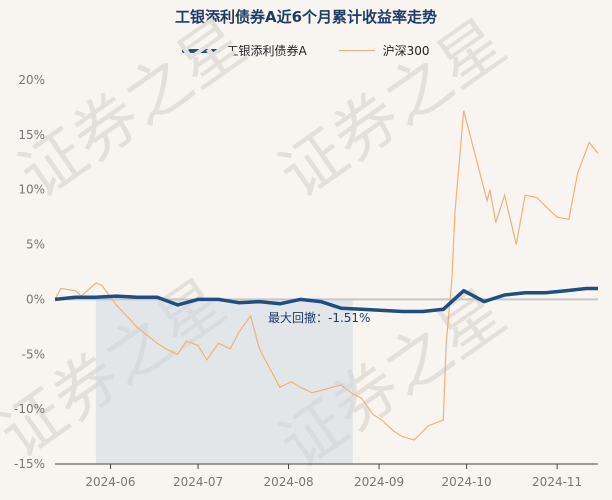 This screenshot has height=500, width=612. I want to click on legend-swatch-fund, so click(200, 50).